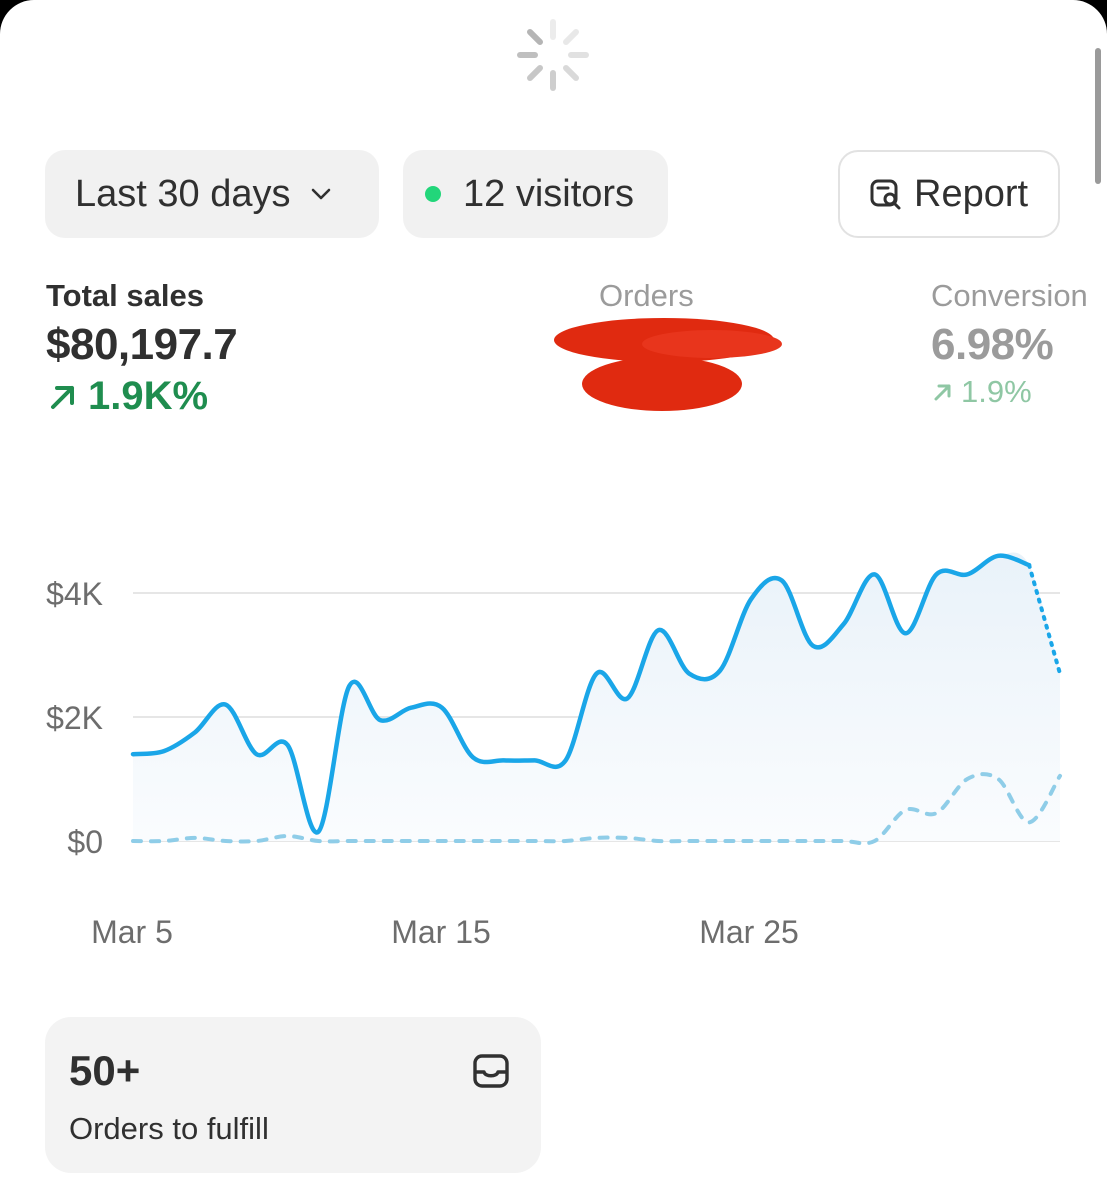  What do you see at coordinates (992, 344) in the screenshot?
I see `metric-value: 6.98%` at bounding box center [992, 344].